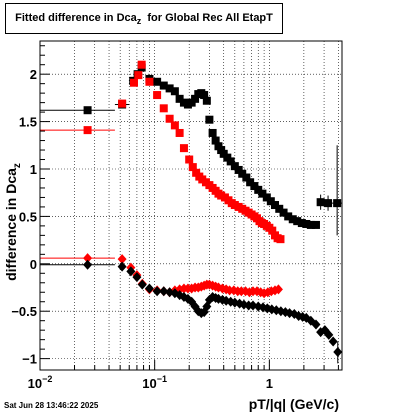 The height and width of the screenshot is (414, 400). I want to click on x-axis-label: pT/|q| (GeV/c), so click(294, 404).